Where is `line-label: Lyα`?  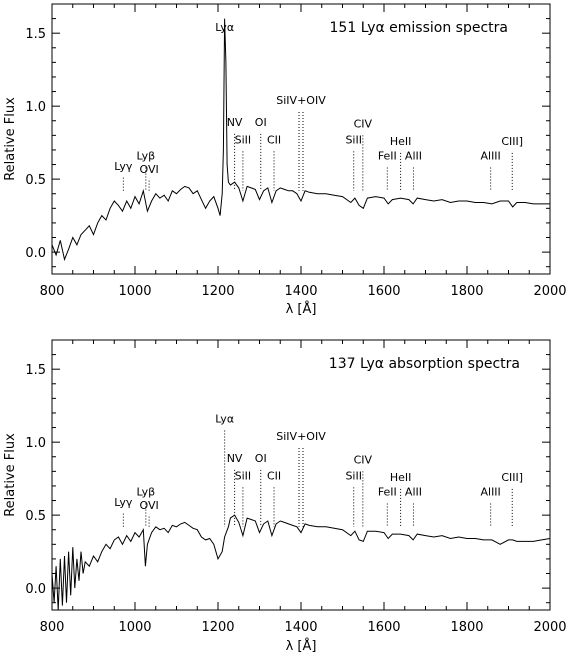 line-label: Lyα is located at coordinates (224, 419).